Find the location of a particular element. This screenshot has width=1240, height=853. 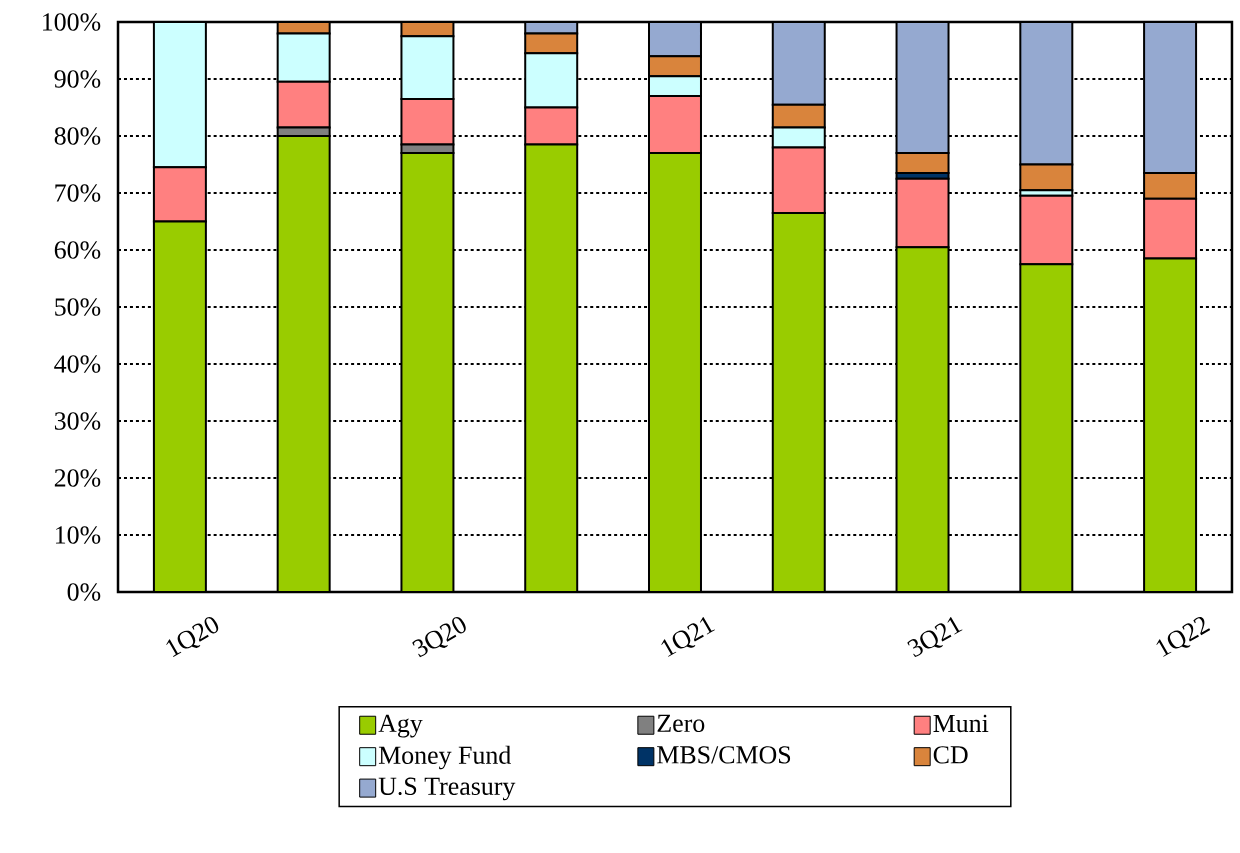

y-tick-label: 40% is located at coordinates (77, 364).